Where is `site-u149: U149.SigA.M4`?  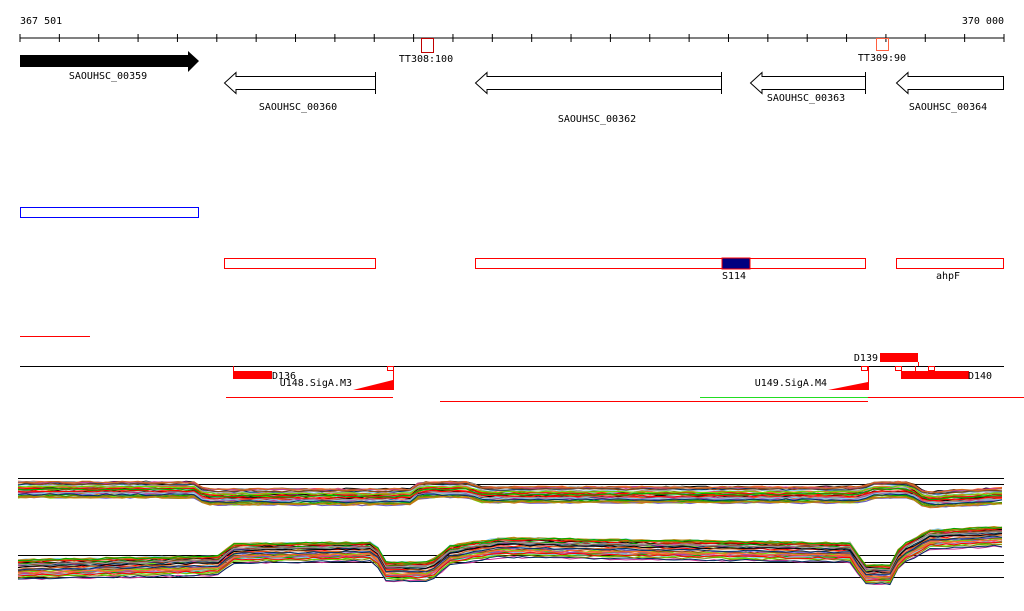
site-u149: U149.SigA.M4 is located at coordinates (812, 378).